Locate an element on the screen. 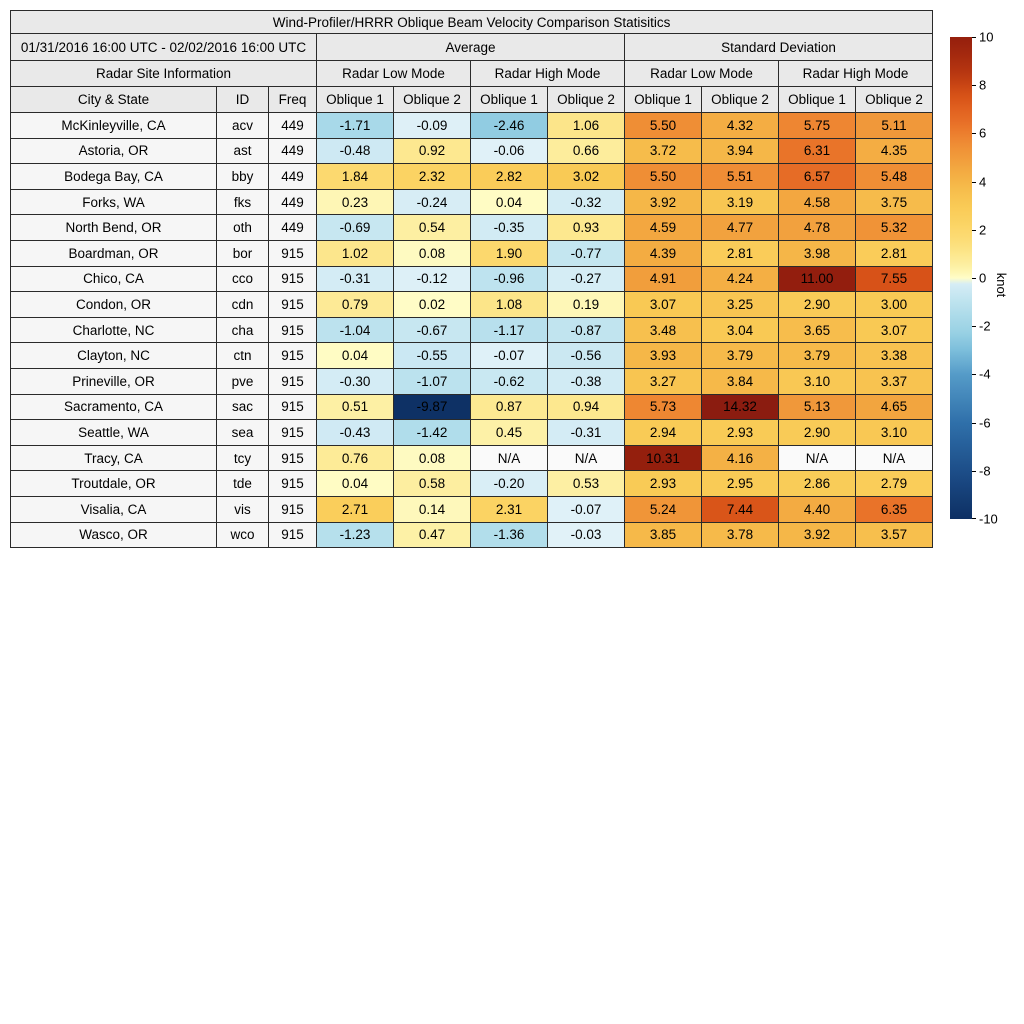  colorbar-tick-label: -4 is located at coordinates (985, 374).